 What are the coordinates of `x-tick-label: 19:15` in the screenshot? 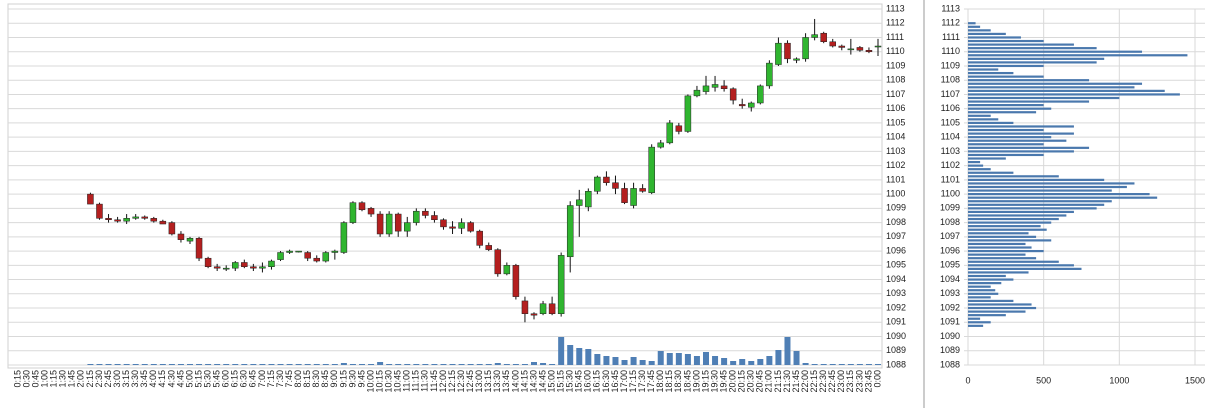 It's located at (705, 381).